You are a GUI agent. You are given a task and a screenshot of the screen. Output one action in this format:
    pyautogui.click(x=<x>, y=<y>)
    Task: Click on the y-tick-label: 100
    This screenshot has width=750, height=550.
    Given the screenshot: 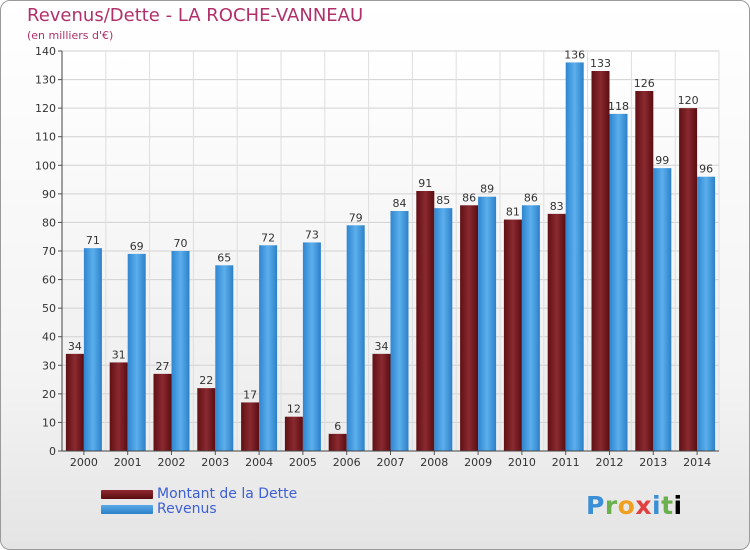 What is the action you would take?
    pyautogui.click(x=45, y=165)
    